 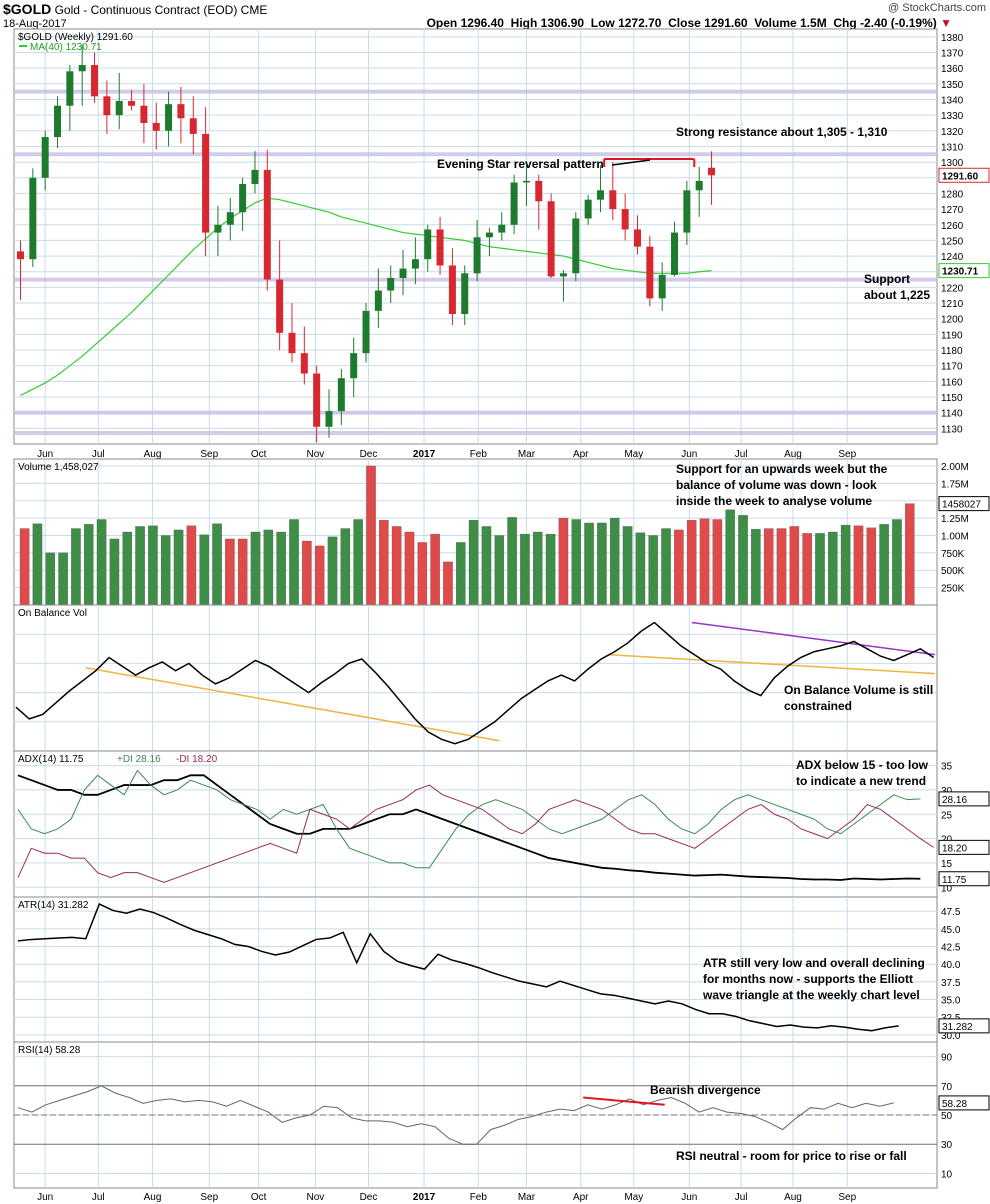 I want to click on x-axis-label: Nov, so click(x=316, y=454).